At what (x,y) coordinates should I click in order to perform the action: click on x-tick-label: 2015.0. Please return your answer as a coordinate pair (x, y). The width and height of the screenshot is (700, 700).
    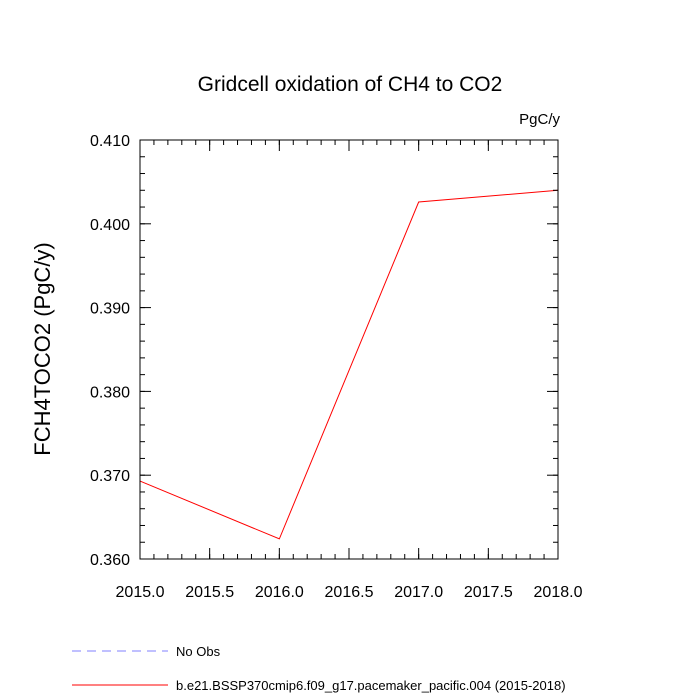
    Looking at the image, I should click on (140, 592).